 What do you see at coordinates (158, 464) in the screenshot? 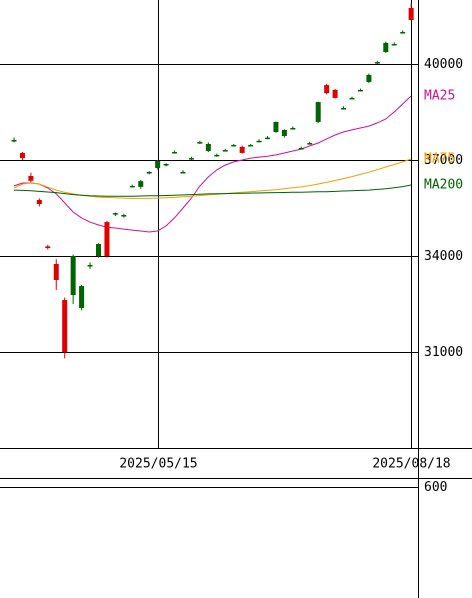
I see `x-tick-label: 2025/05/15` at bounding box center [158, 464].